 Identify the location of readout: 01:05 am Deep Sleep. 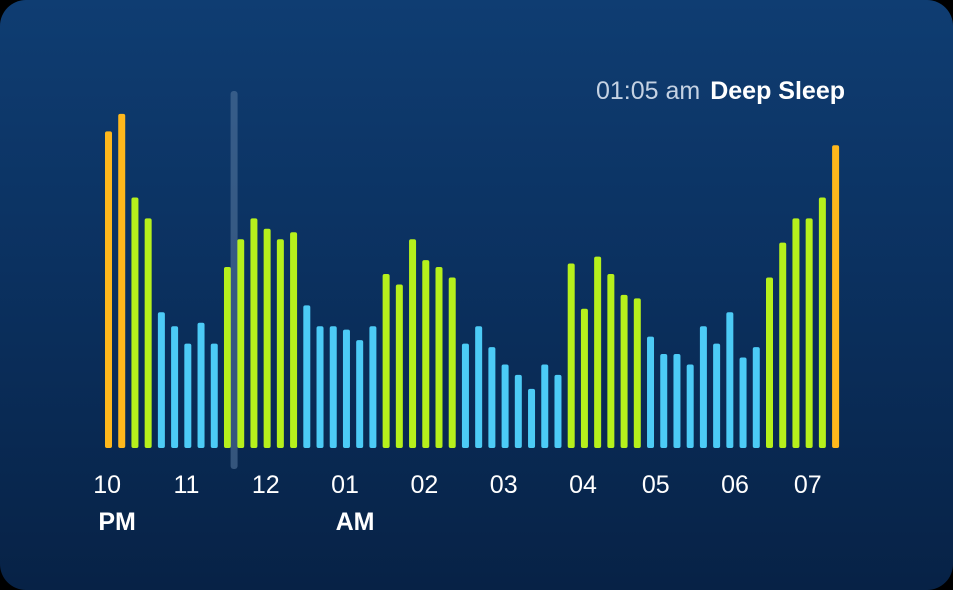
(720, 91).